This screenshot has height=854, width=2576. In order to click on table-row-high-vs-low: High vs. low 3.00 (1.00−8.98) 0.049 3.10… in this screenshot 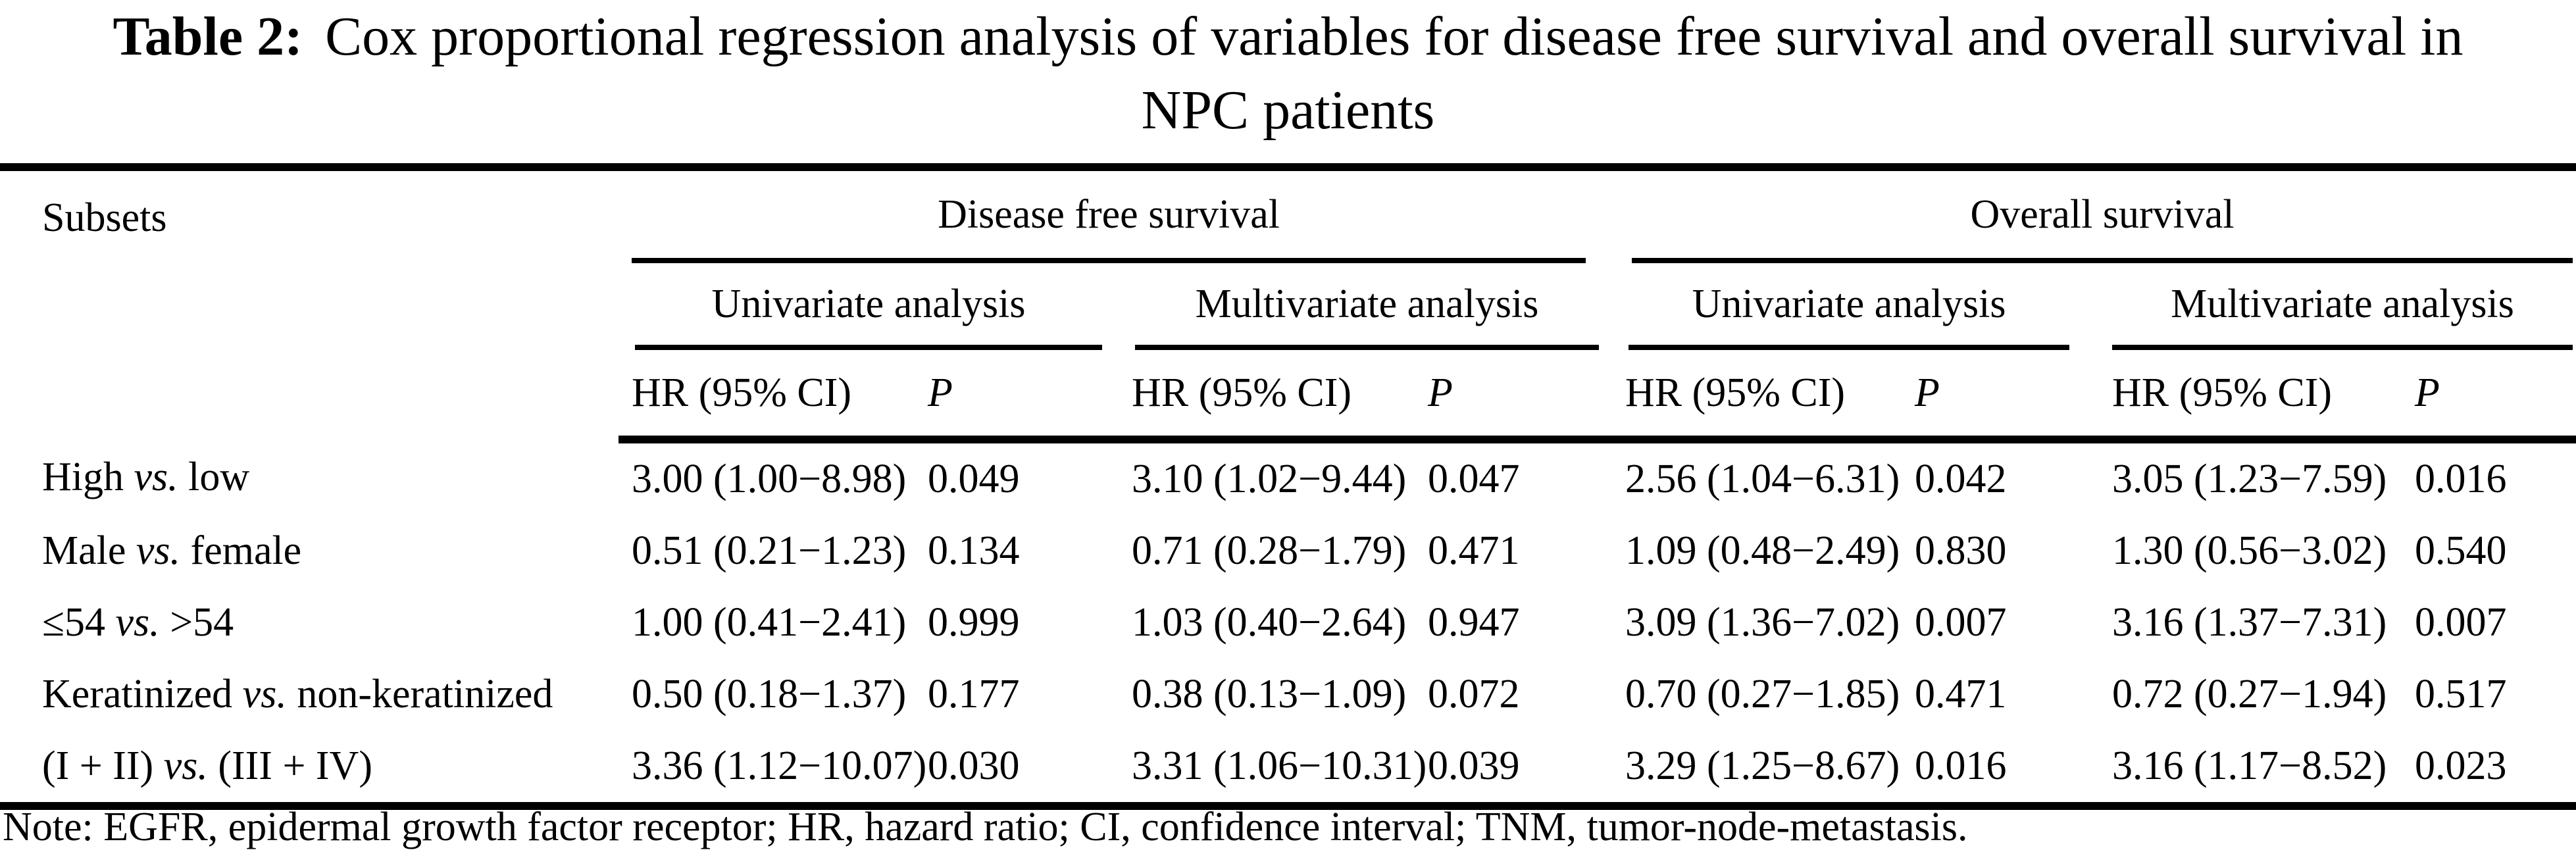, I will do `click(1288, 477)`.